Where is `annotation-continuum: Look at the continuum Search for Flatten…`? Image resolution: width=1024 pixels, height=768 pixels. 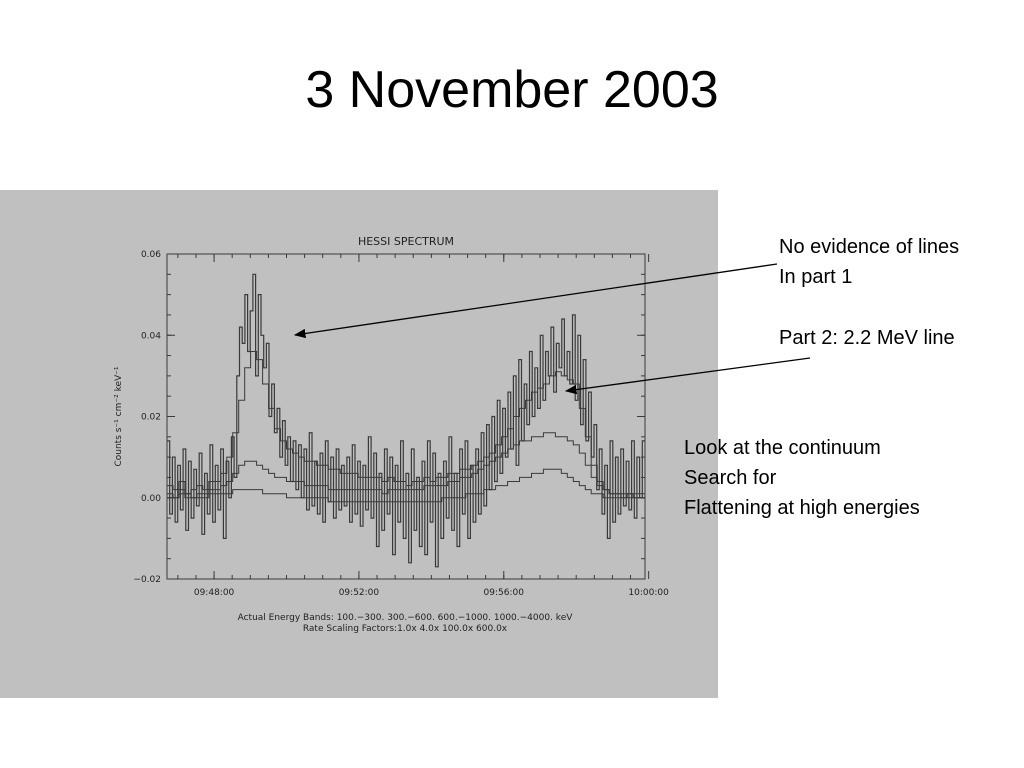
annotation-continuum: Look at the continuum Search for Flatten… is located at coordinates (802, 478).